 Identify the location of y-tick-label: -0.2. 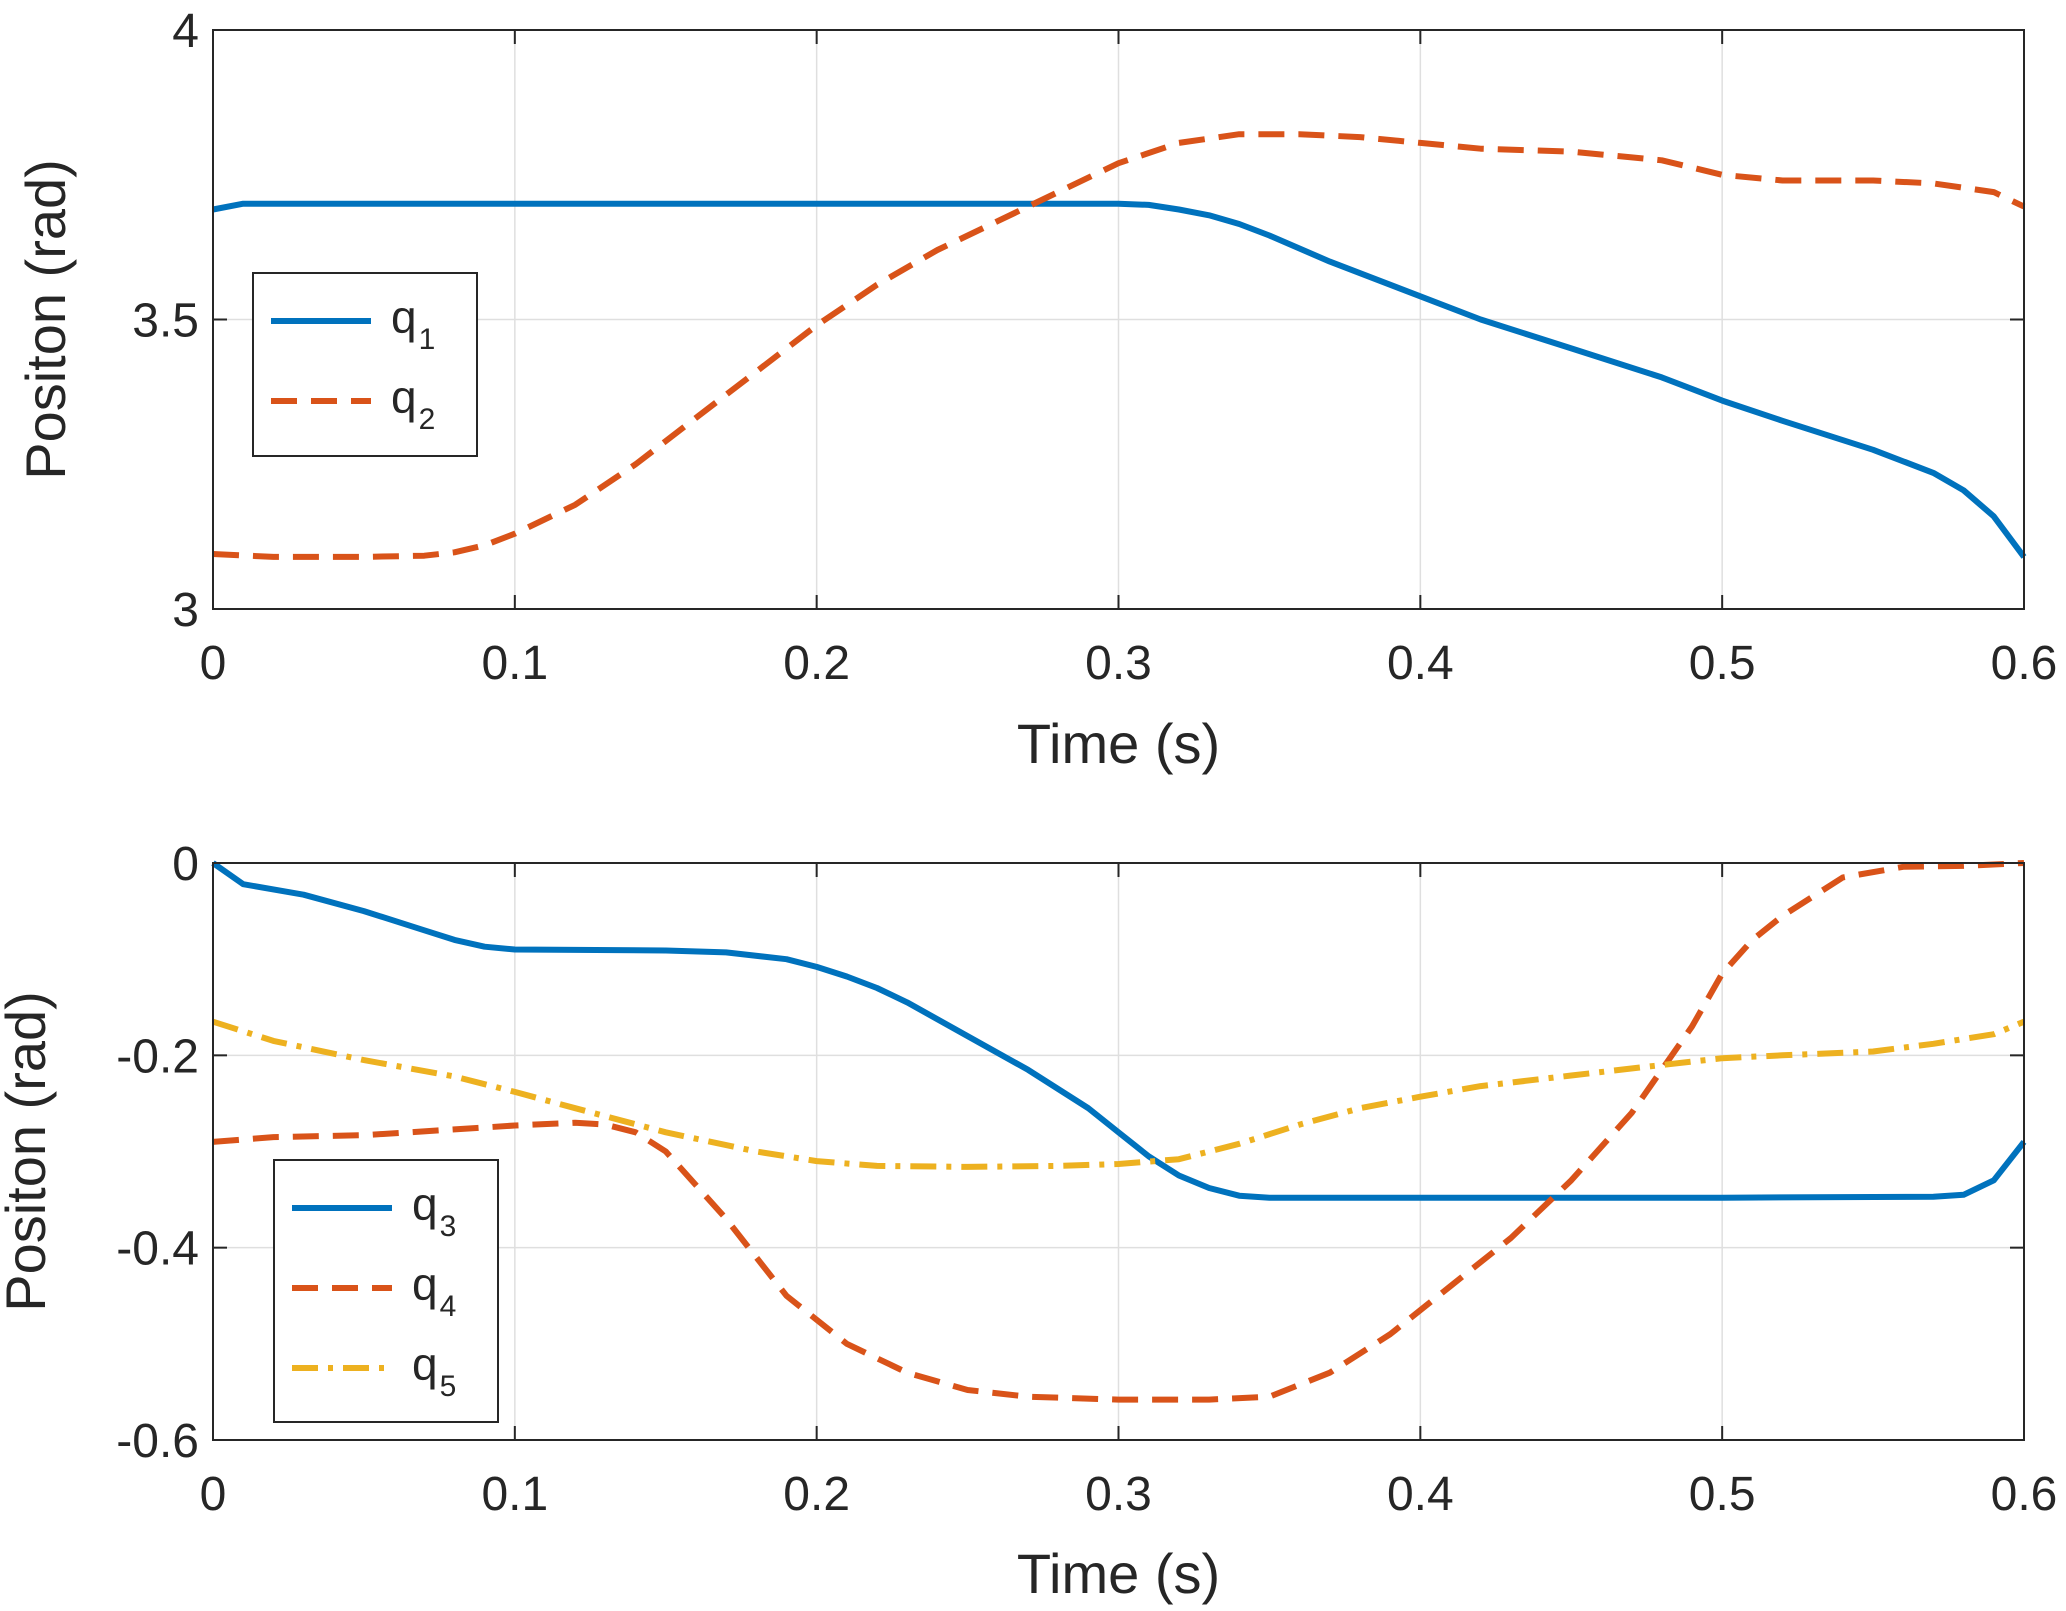
(157, 1056).